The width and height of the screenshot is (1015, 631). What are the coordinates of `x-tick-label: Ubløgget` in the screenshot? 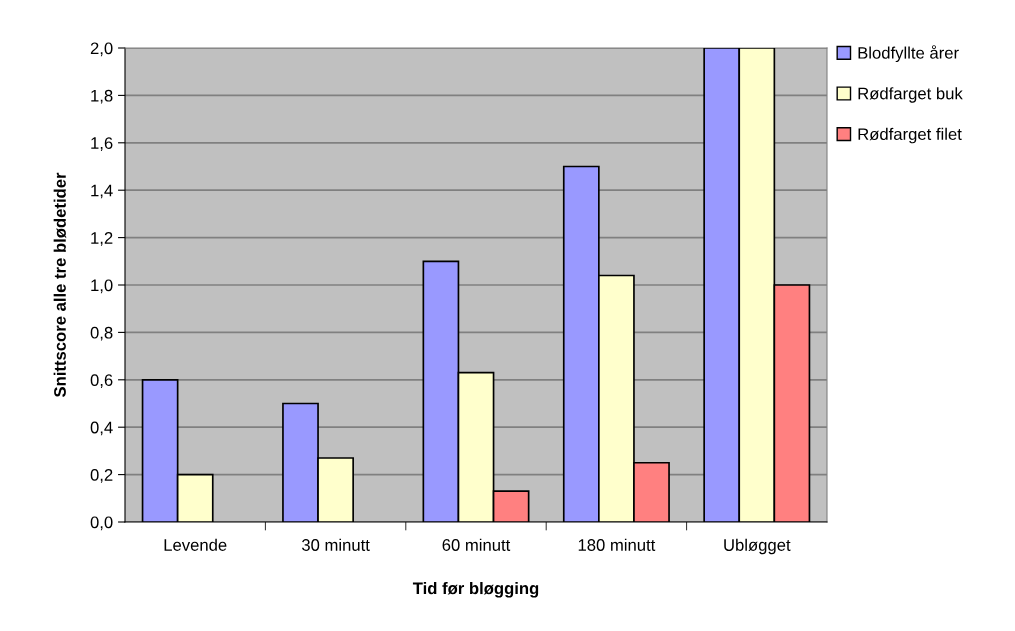 It's located at (757, 546).